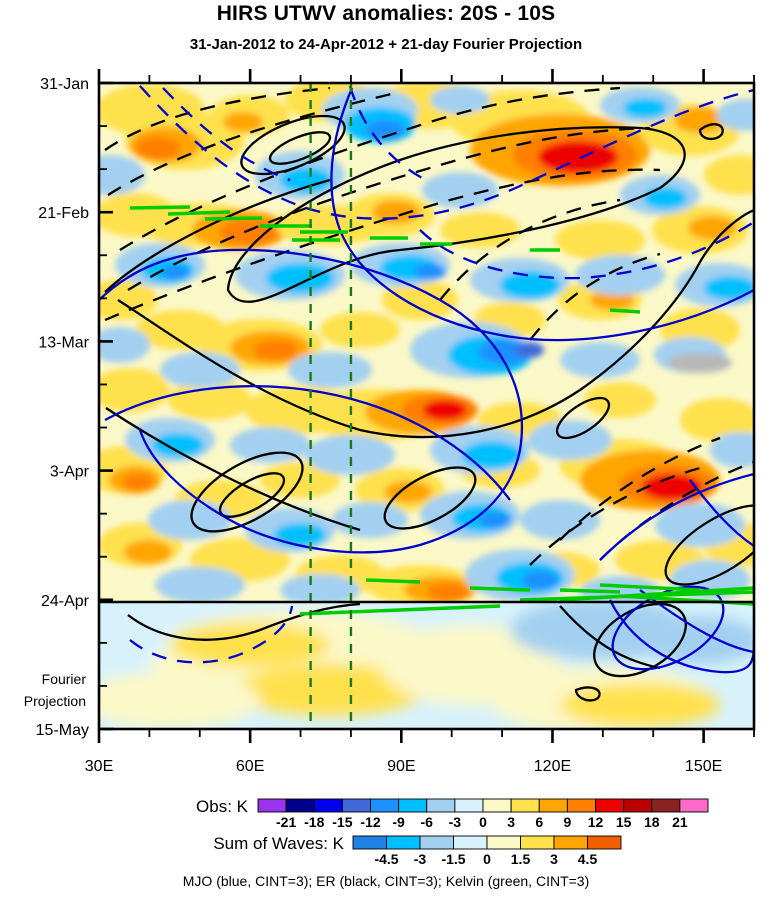 The height and width of the screenshot is (899, 772). I want to click on page-title: HIRS UTWV anomalies: 20S - 10S, so click(386, 13).